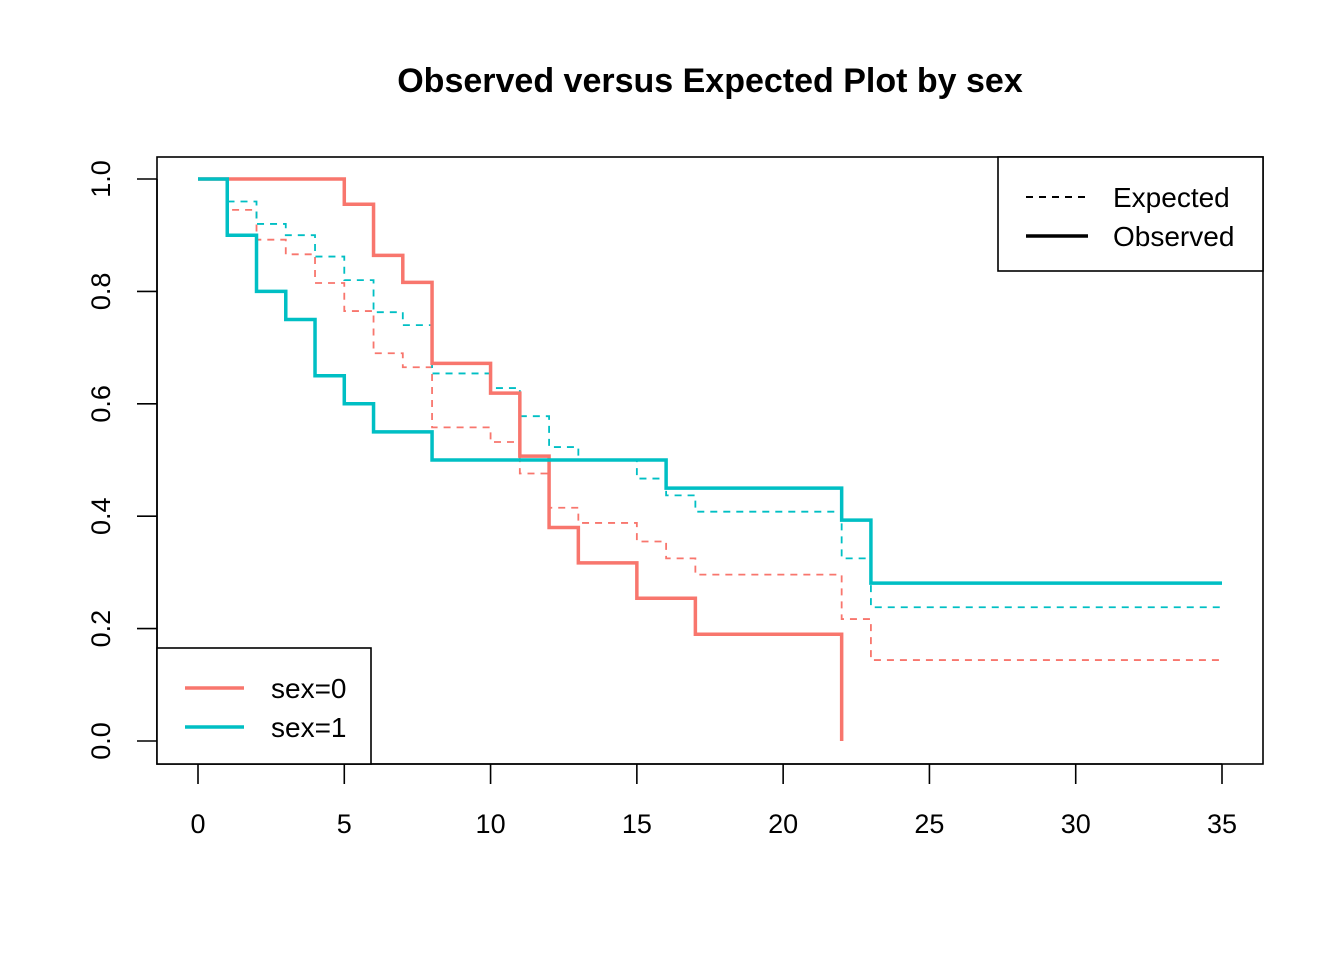 This screenshot has width=1344, height=960. I want to click on legend-sex0-label: sex=0, so click(309, 688).